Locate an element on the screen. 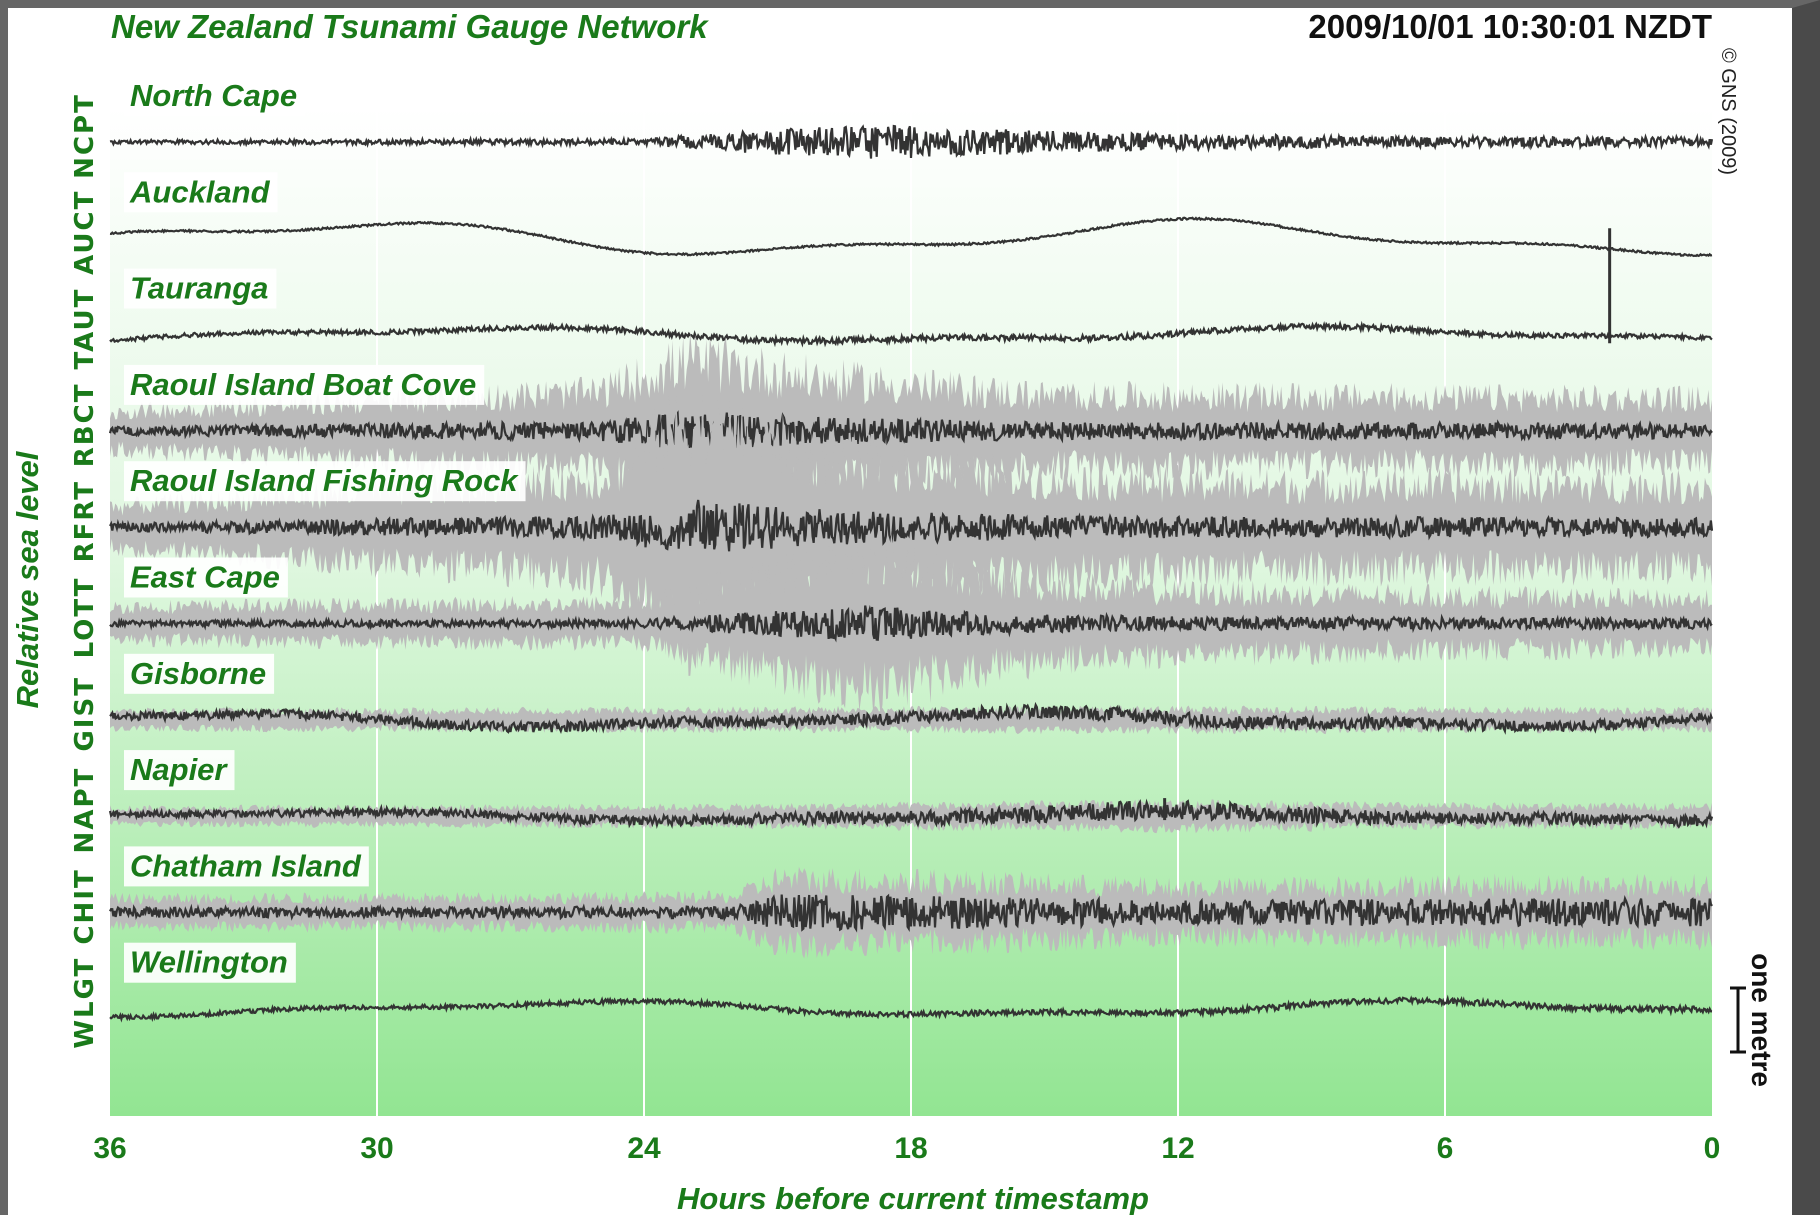 The width and height of the screenshot is (1820, 1215). station-label-rbct: Raoul Island Boat Cove is located at coordinates (303, 384).